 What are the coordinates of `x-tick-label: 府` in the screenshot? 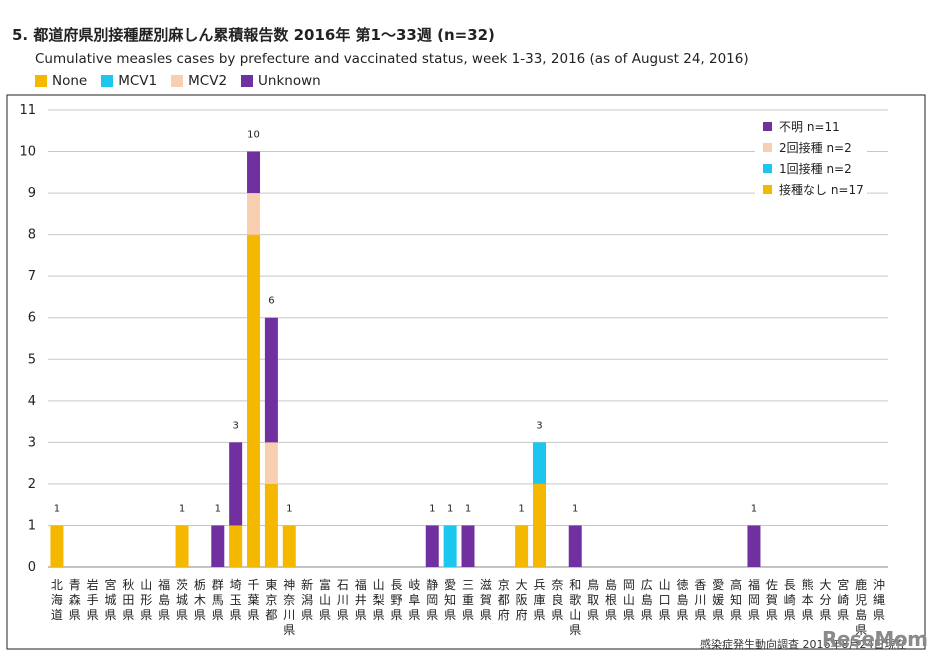 It's located at (522, 614).